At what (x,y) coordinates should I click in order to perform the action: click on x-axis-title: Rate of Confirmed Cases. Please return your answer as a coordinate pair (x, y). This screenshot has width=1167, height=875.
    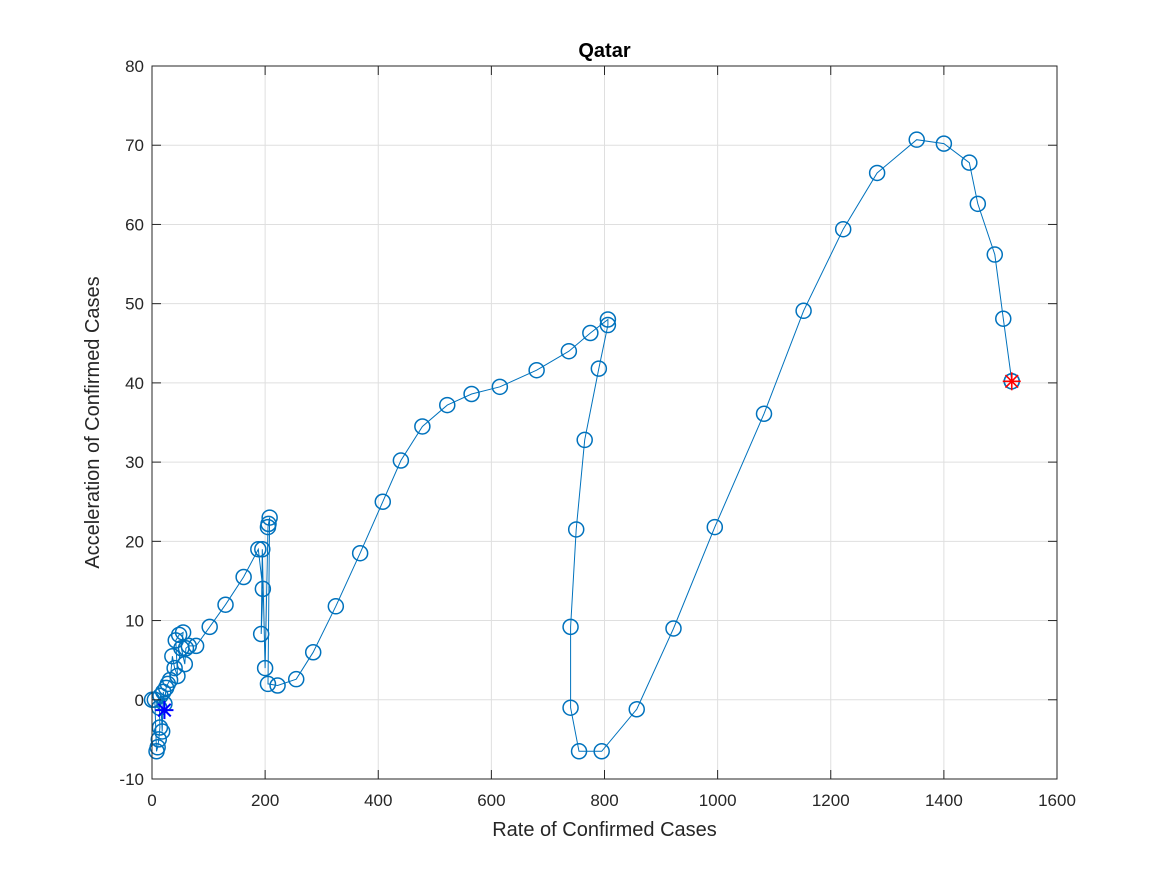
    Looking at the image, I should click on (604, 830).